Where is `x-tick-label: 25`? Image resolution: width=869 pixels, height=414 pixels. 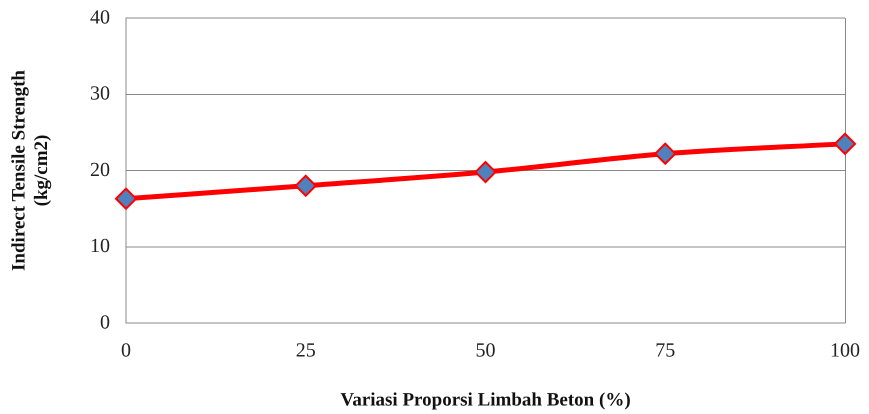
x-tick-label: 25 is located at coordinates (306, 350).